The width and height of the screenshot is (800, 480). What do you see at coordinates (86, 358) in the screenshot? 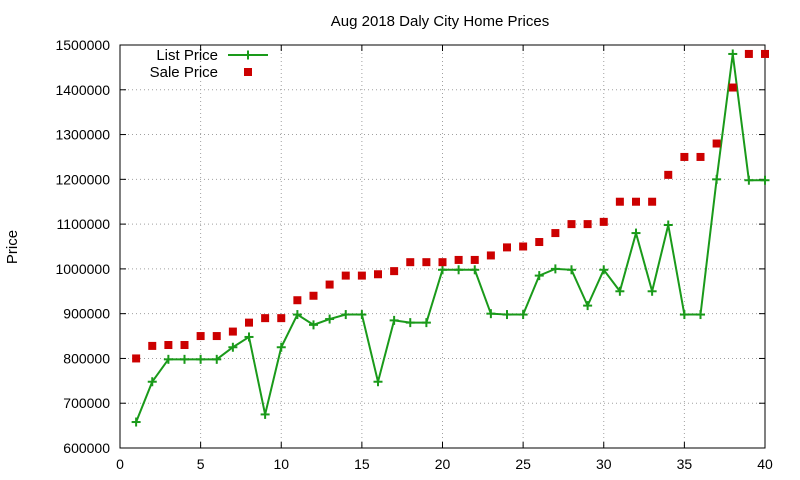
I see `y-tick-label: 800000` at bounding box center [86, 358].